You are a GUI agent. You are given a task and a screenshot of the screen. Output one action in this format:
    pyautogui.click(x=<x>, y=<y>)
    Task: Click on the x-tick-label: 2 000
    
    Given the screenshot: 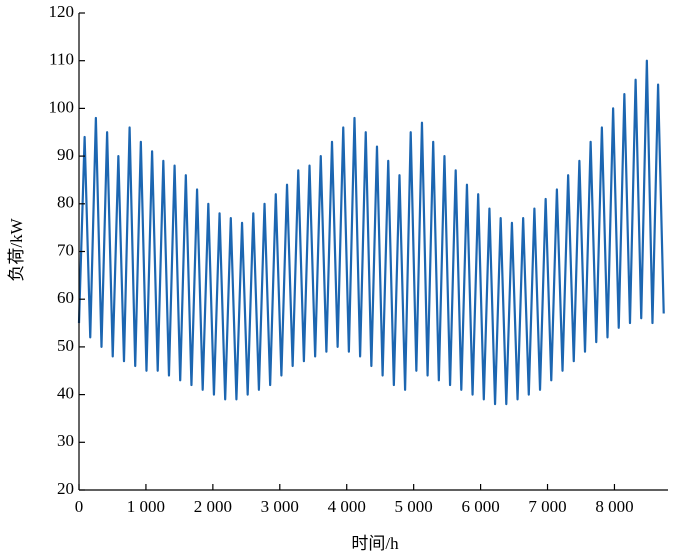 What is the action you would take?
    pyautogui.click(x=213, y=506)
    